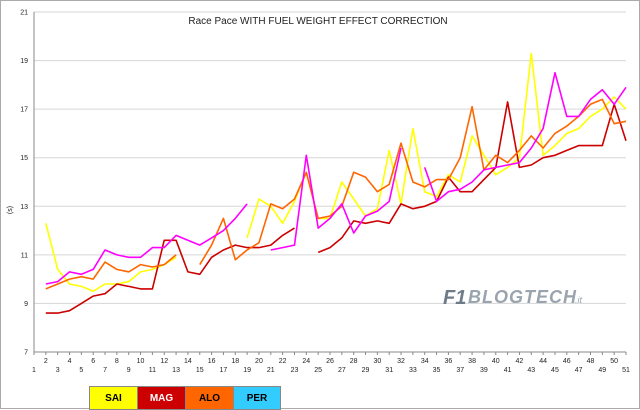  I want to click on x-tick-label: 47, so click(579, 370).